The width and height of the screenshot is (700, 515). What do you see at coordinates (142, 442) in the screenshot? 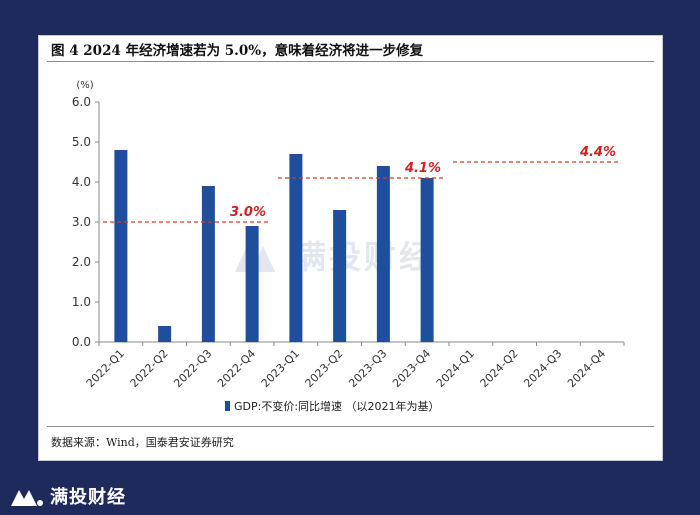
I see `source-note: 数据来源：Wind，国泰君安证券研究` at bounding box center [142, 442].